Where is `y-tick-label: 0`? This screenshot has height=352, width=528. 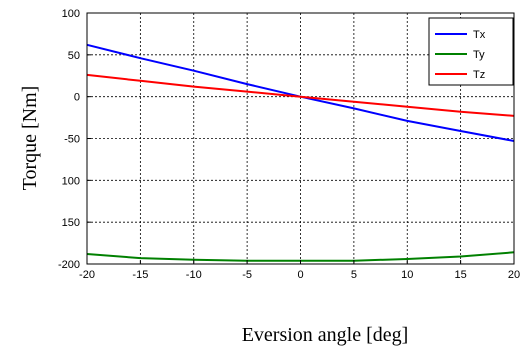 y-tick-label: 0 is located at coordinates (77, 98).